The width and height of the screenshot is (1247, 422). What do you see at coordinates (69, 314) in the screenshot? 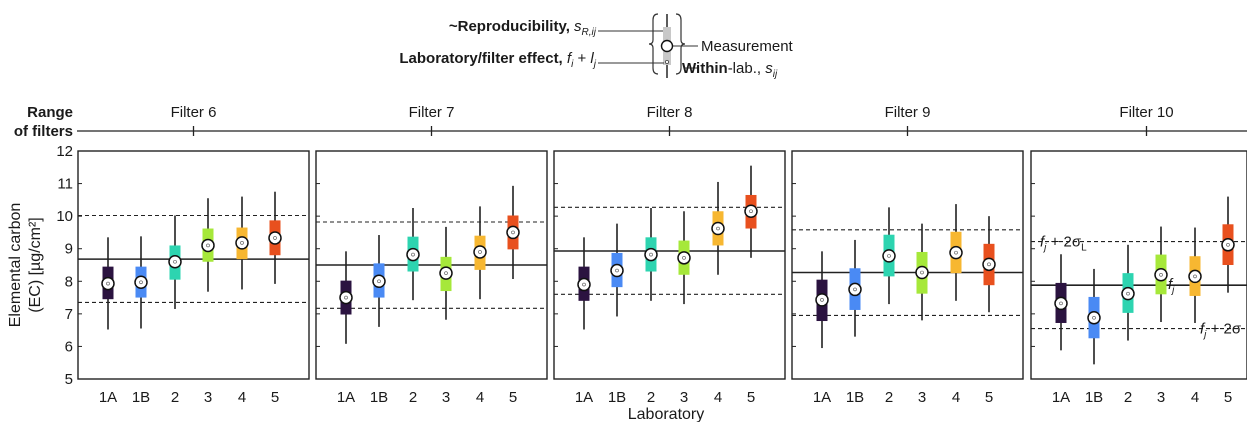
I see `y-tick-label: 7` at bounding box center [69, 314].